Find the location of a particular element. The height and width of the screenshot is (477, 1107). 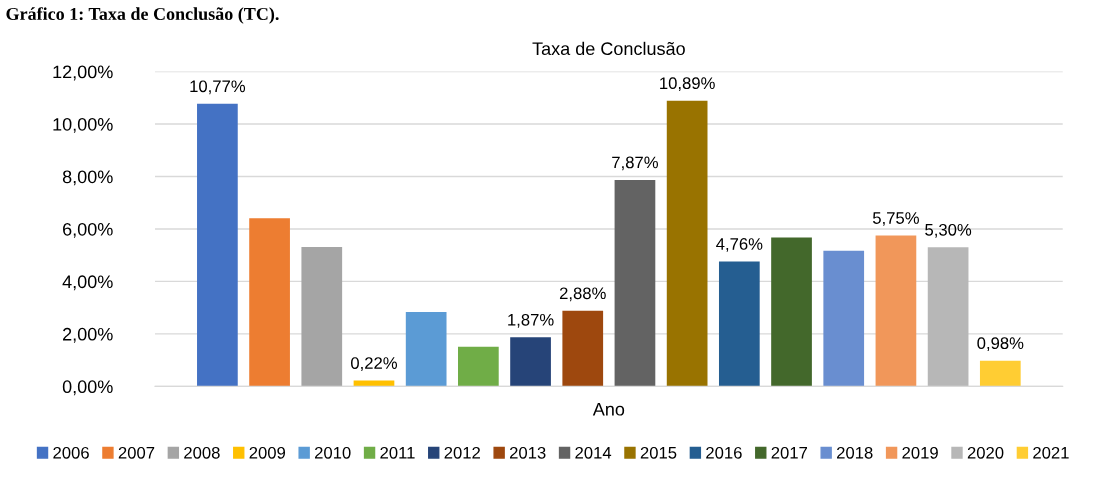

legend-label: 2006 is located at coordinates (71, 452).